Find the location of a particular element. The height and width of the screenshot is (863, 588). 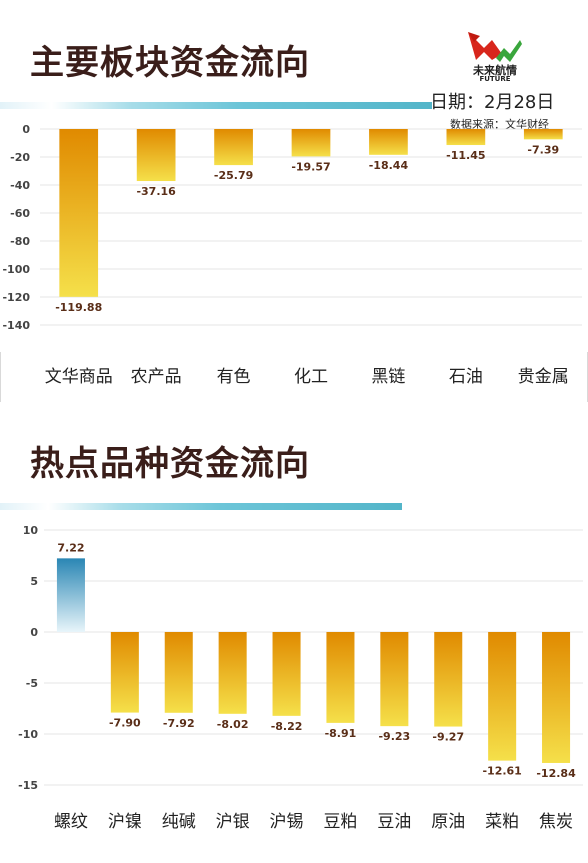

y-tick-label: -120 is located at coordinates (16, 297).